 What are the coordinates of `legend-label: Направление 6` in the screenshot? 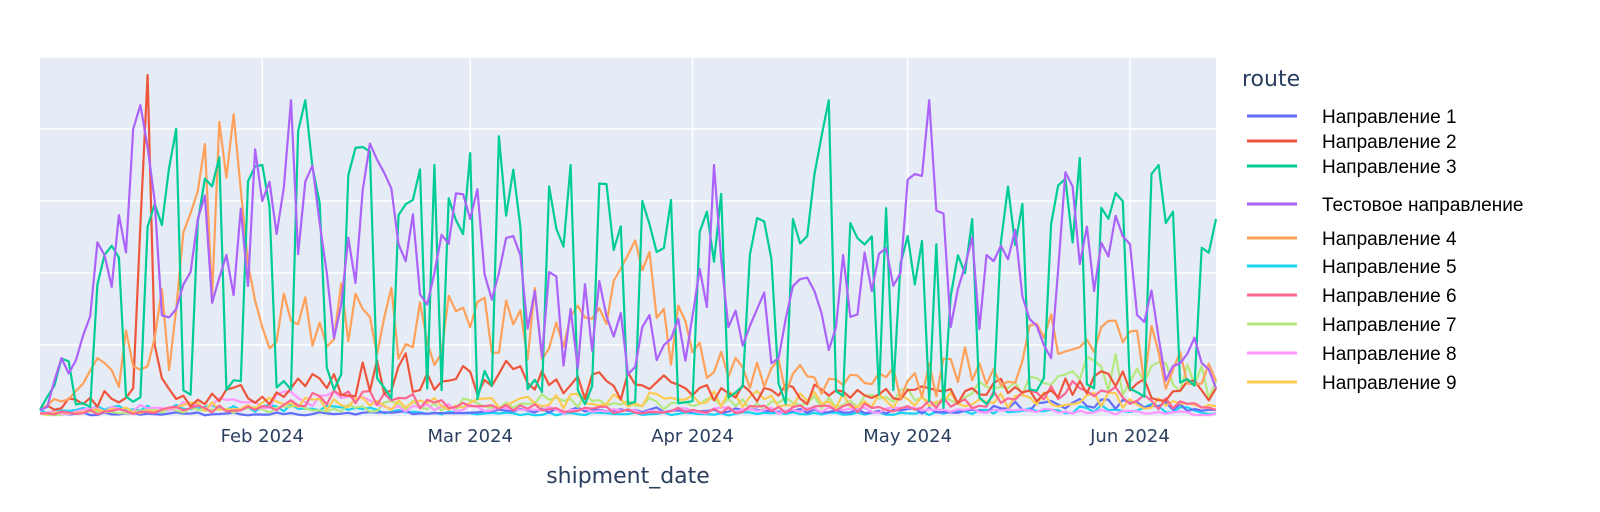 It's located at (1389, 296).